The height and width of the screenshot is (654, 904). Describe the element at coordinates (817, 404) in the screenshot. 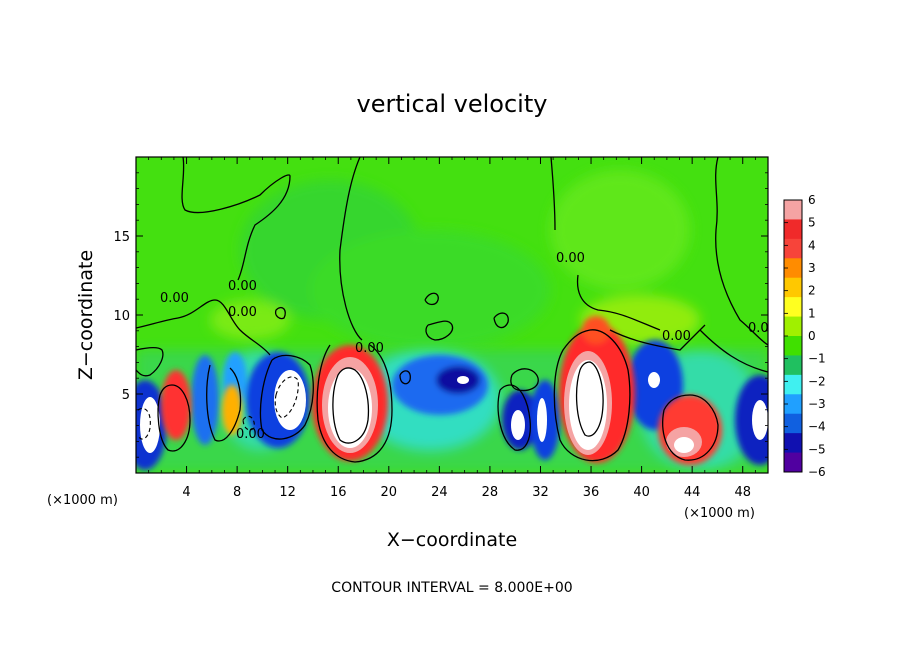

I see `colorbar-tick-label: −3` at that location.